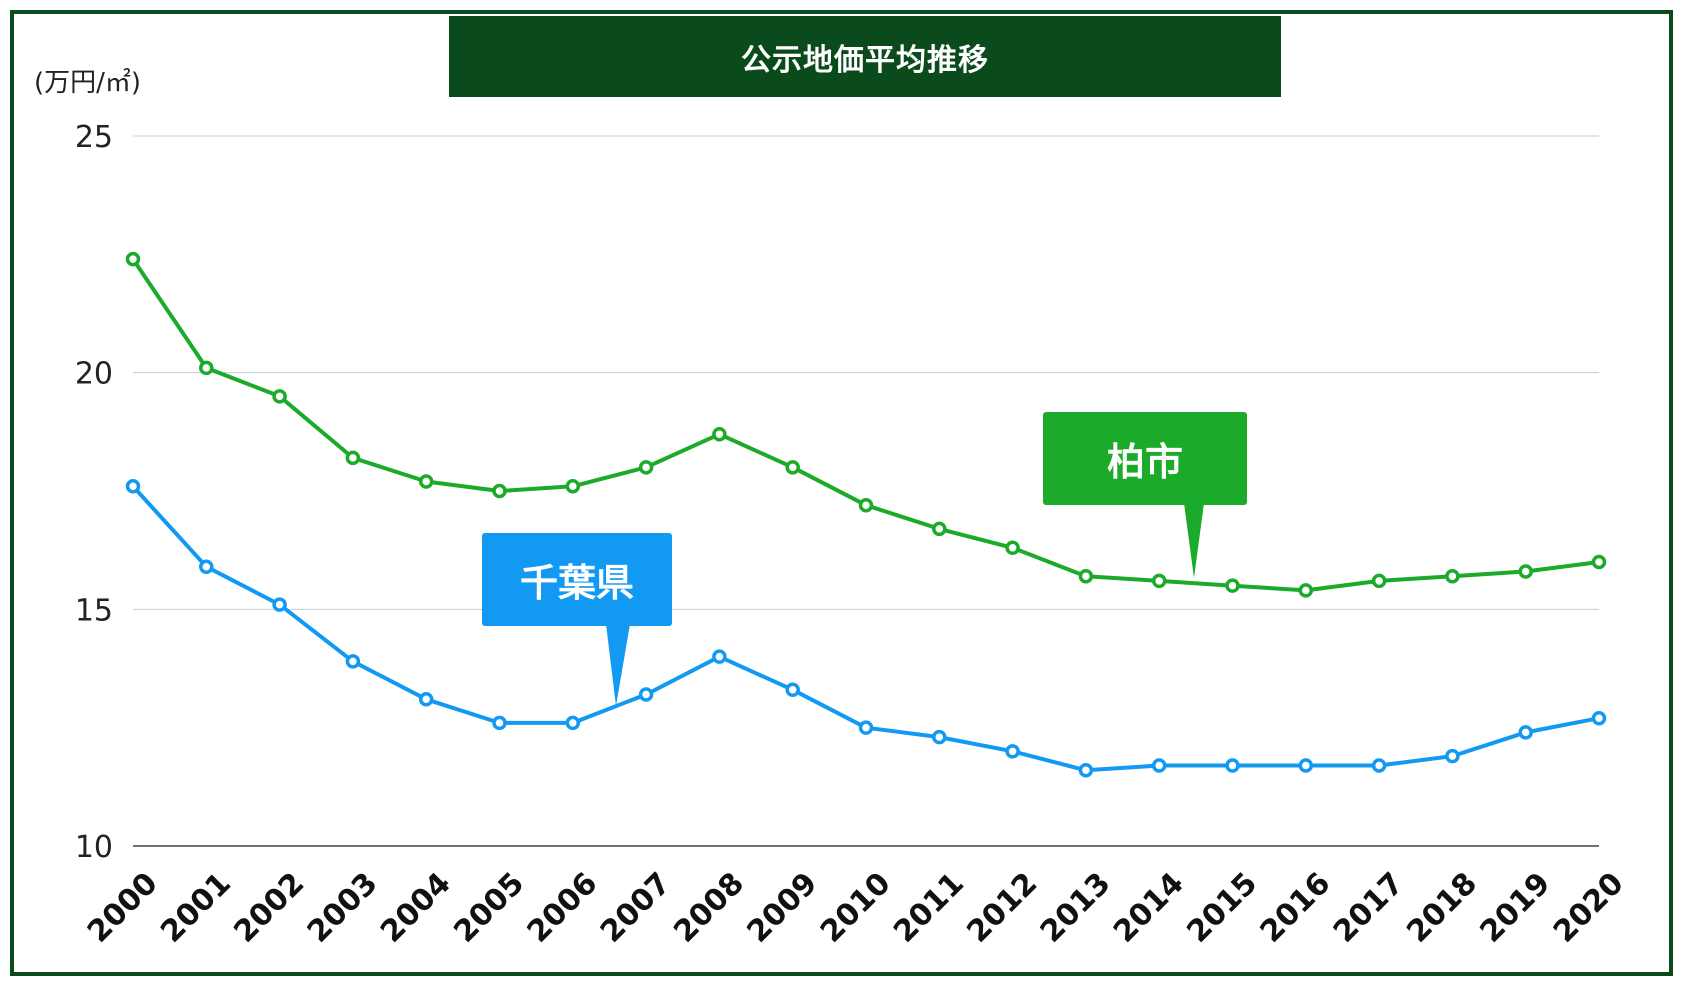 Image resolution: width=1687 pixels, height=984 pixels. I want to click on x-tick-label: 2017, so click(1369, 908).